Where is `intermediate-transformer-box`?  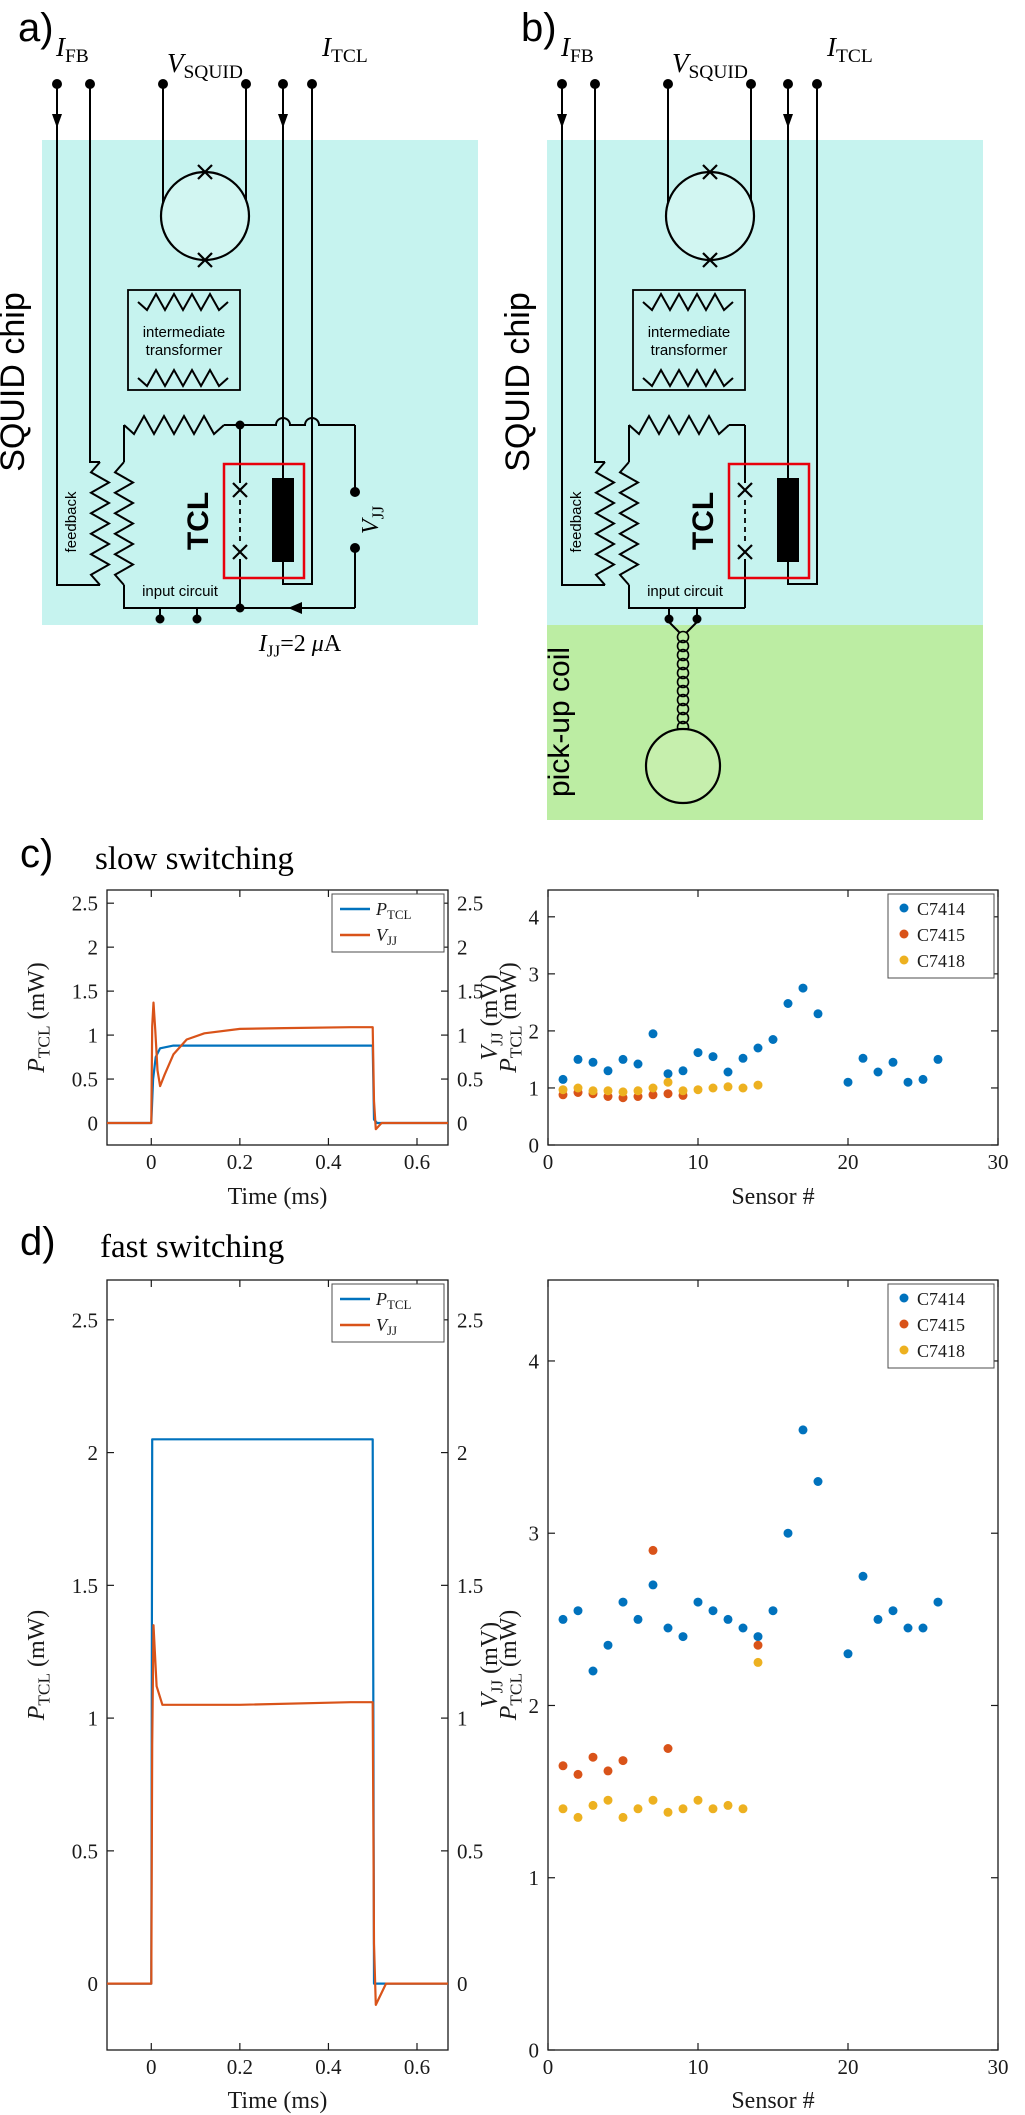 intermediate-transformer-box is located at coordinates (689, 340).